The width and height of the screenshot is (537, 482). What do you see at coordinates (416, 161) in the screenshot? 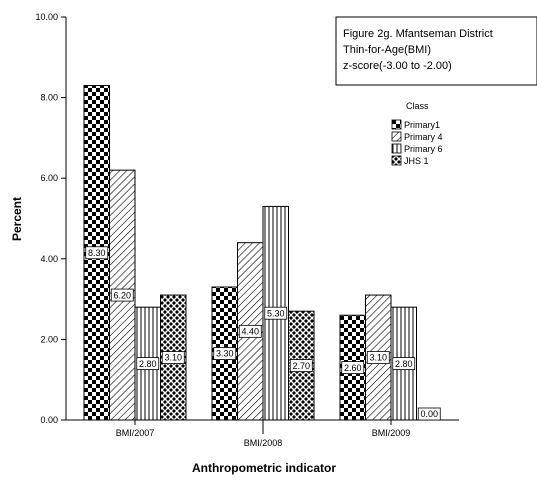
I see `legend-label: JHS 1` at bounding box center [416, 161].